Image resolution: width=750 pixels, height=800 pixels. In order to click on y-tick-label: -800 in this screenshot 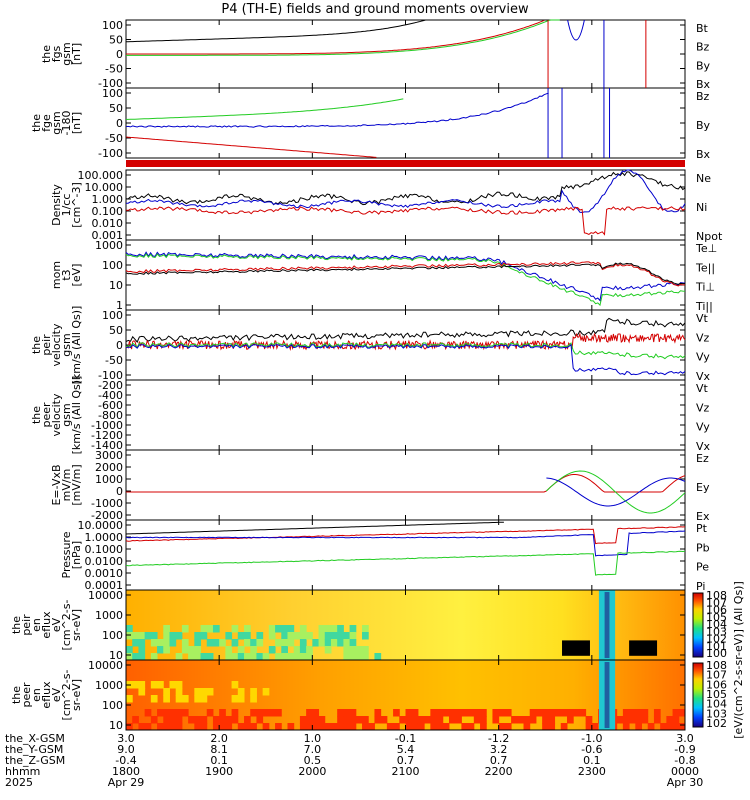, I will do `click(110, 415)`.